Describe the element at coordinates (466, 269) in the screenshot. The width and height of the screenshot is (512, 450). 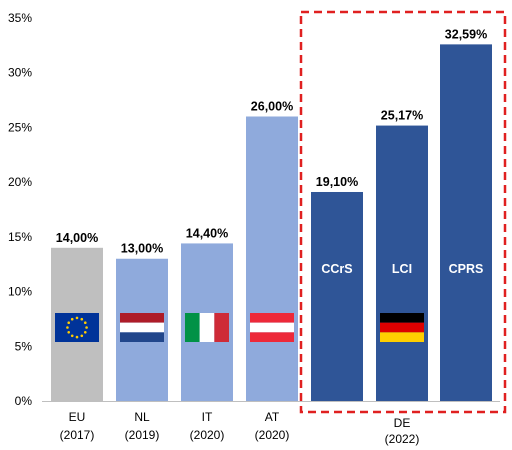
I see `bar-inner-label-cprs: CPRS` at that location.